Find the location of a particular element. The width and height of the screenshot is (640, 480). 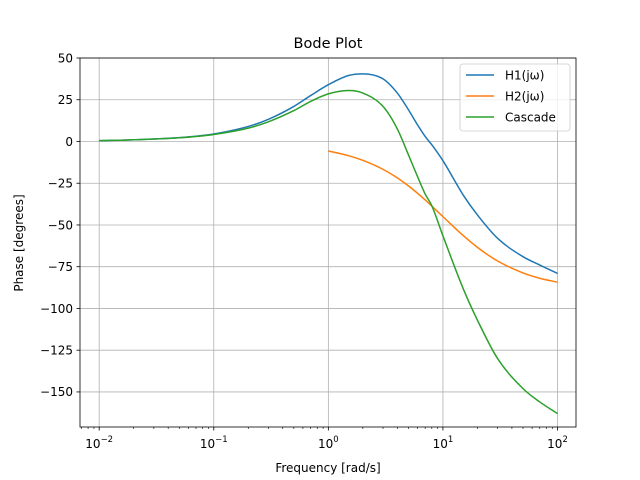

y-tick-label: −75 is located at coordinates (60, 267).